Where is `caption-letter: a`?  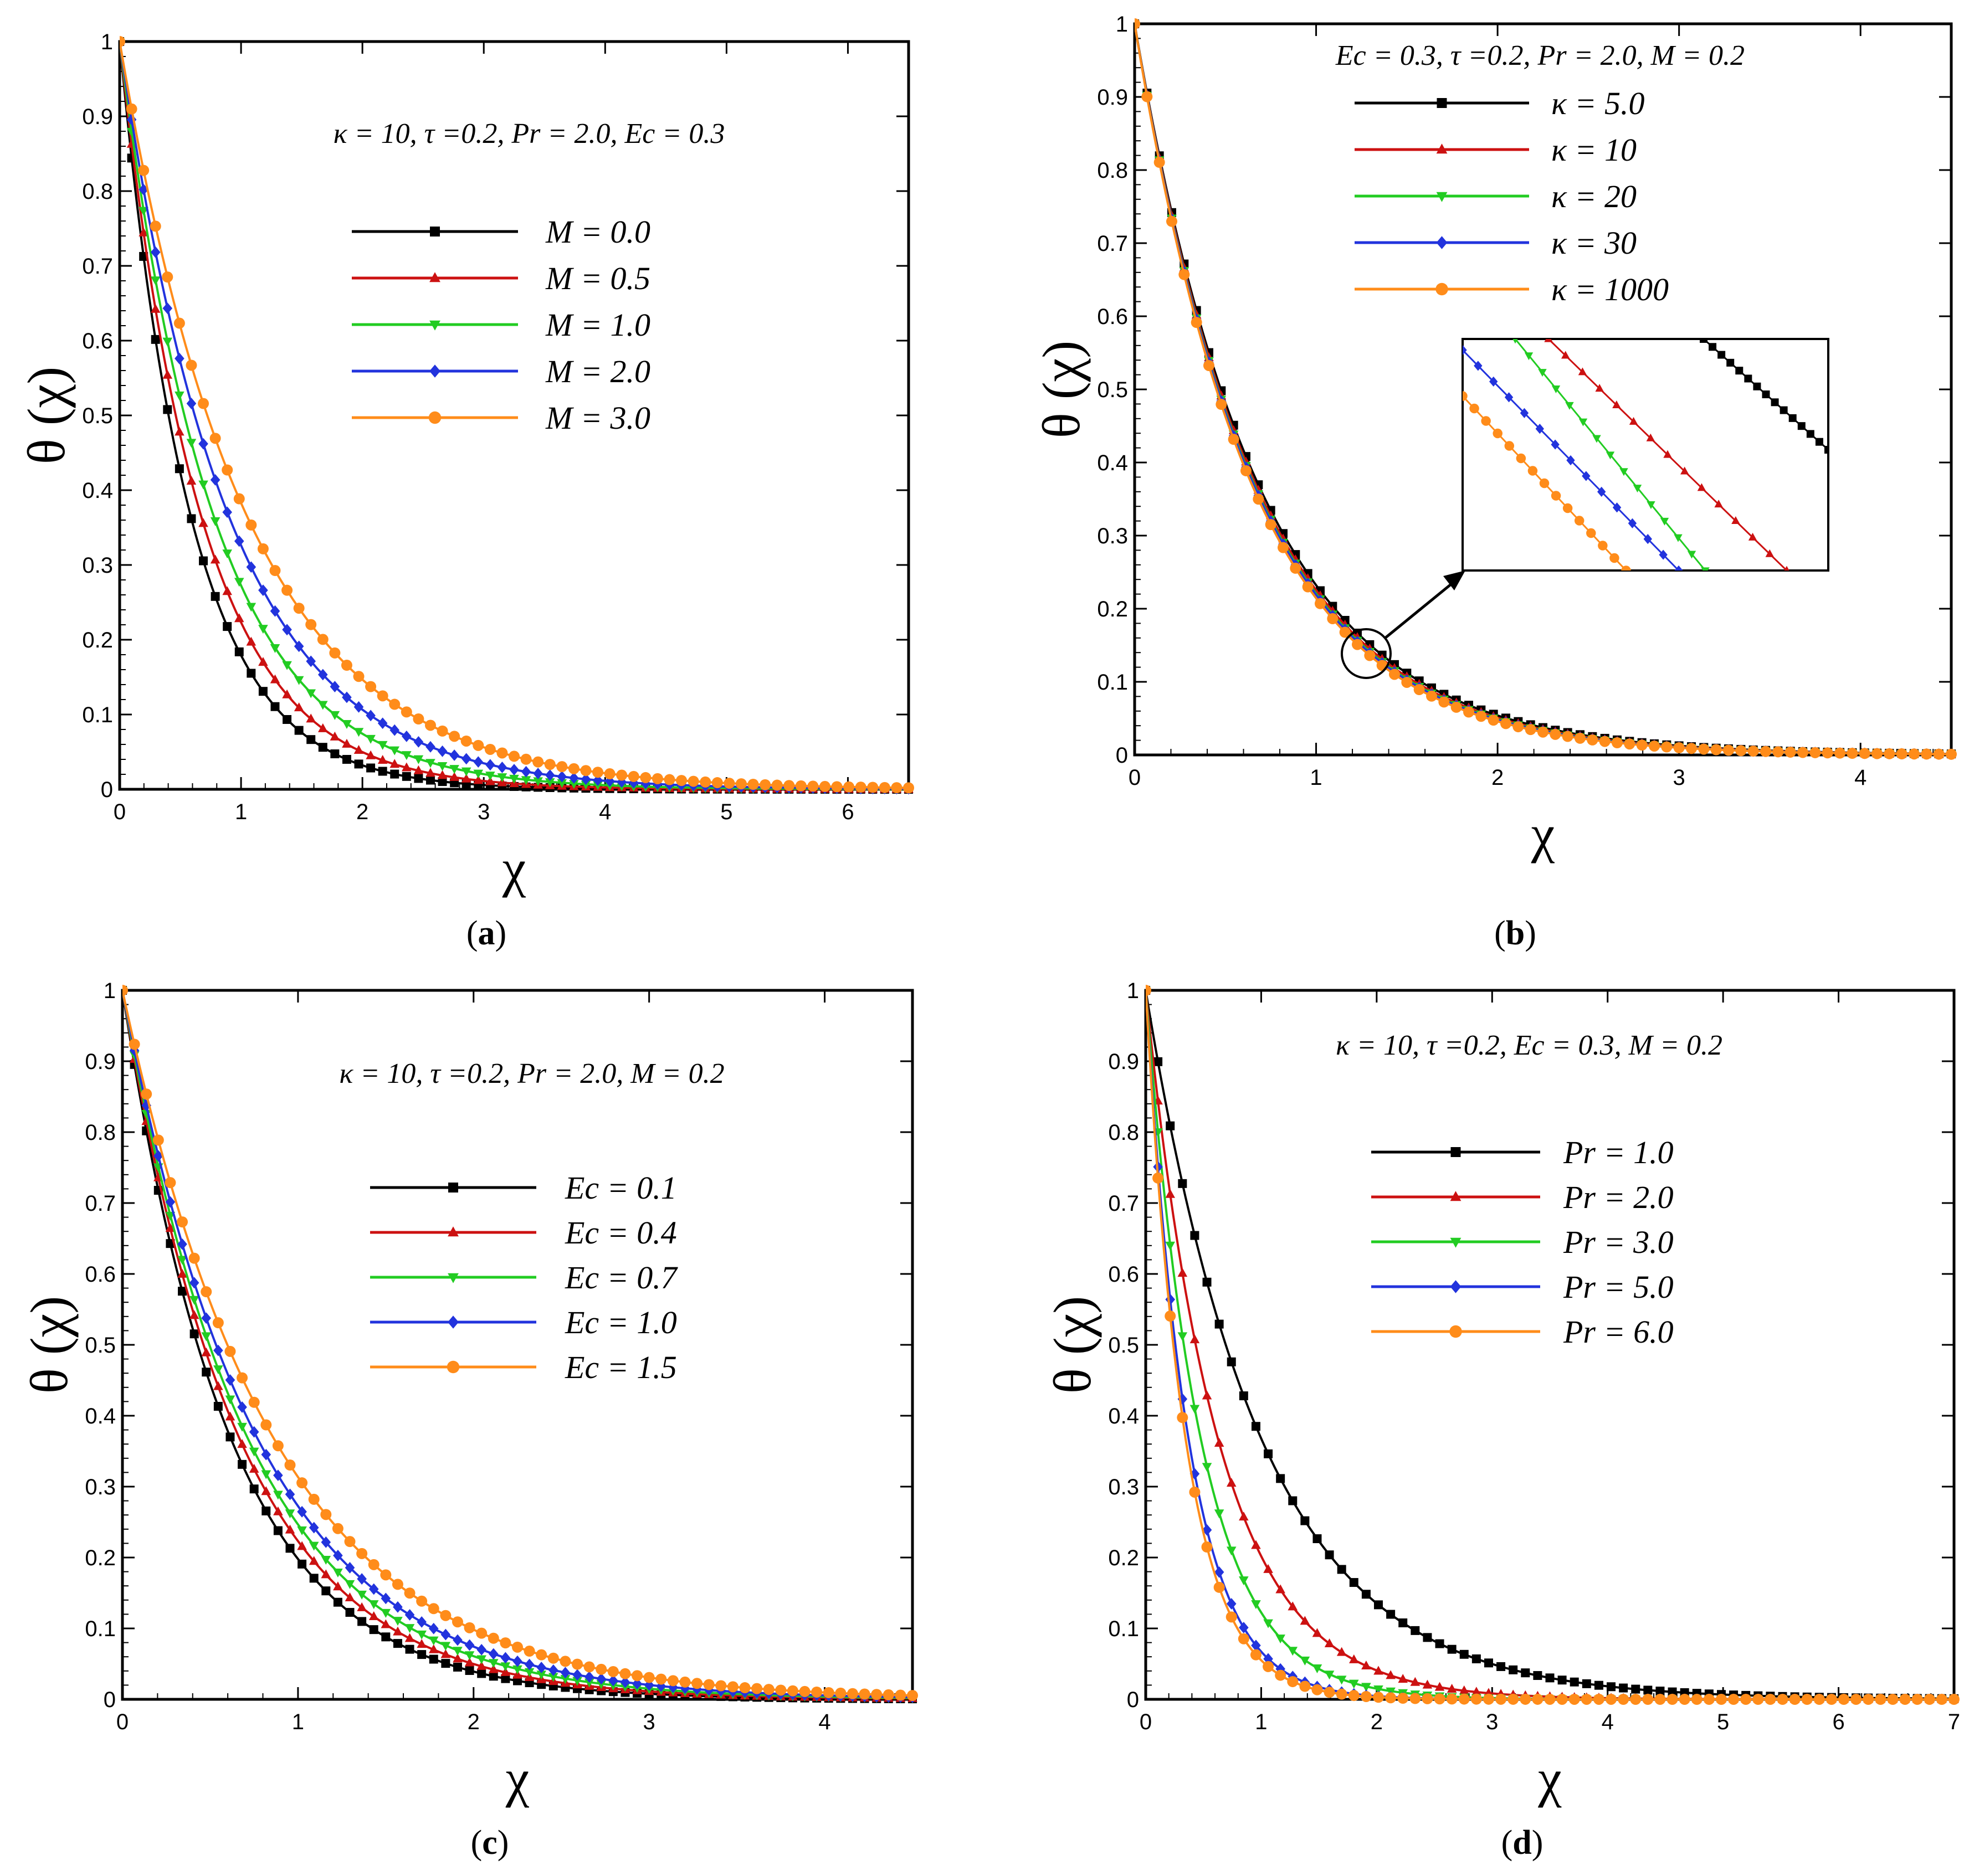
caption-letter: a is located at coordinates (486, 933).